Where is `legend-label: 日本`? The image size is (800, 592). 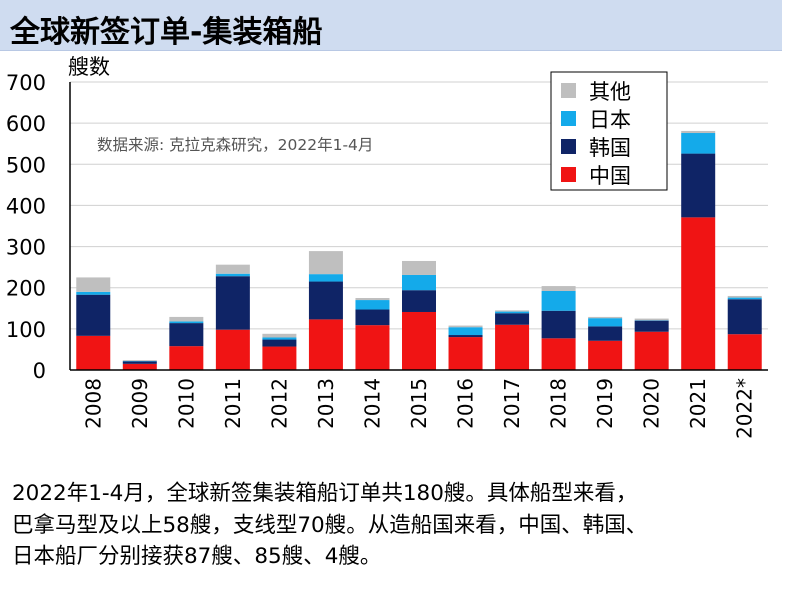
legend-label: 日本 is located at coordinates (610, 120).